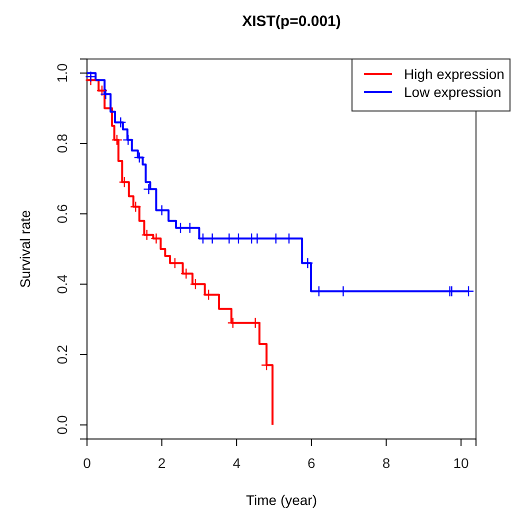 The height and width of the screenshot is (512, 514). Describe the element at coordinates (62, 214) in the screenshot. I see `y-tick-label: 0.6` at that location.